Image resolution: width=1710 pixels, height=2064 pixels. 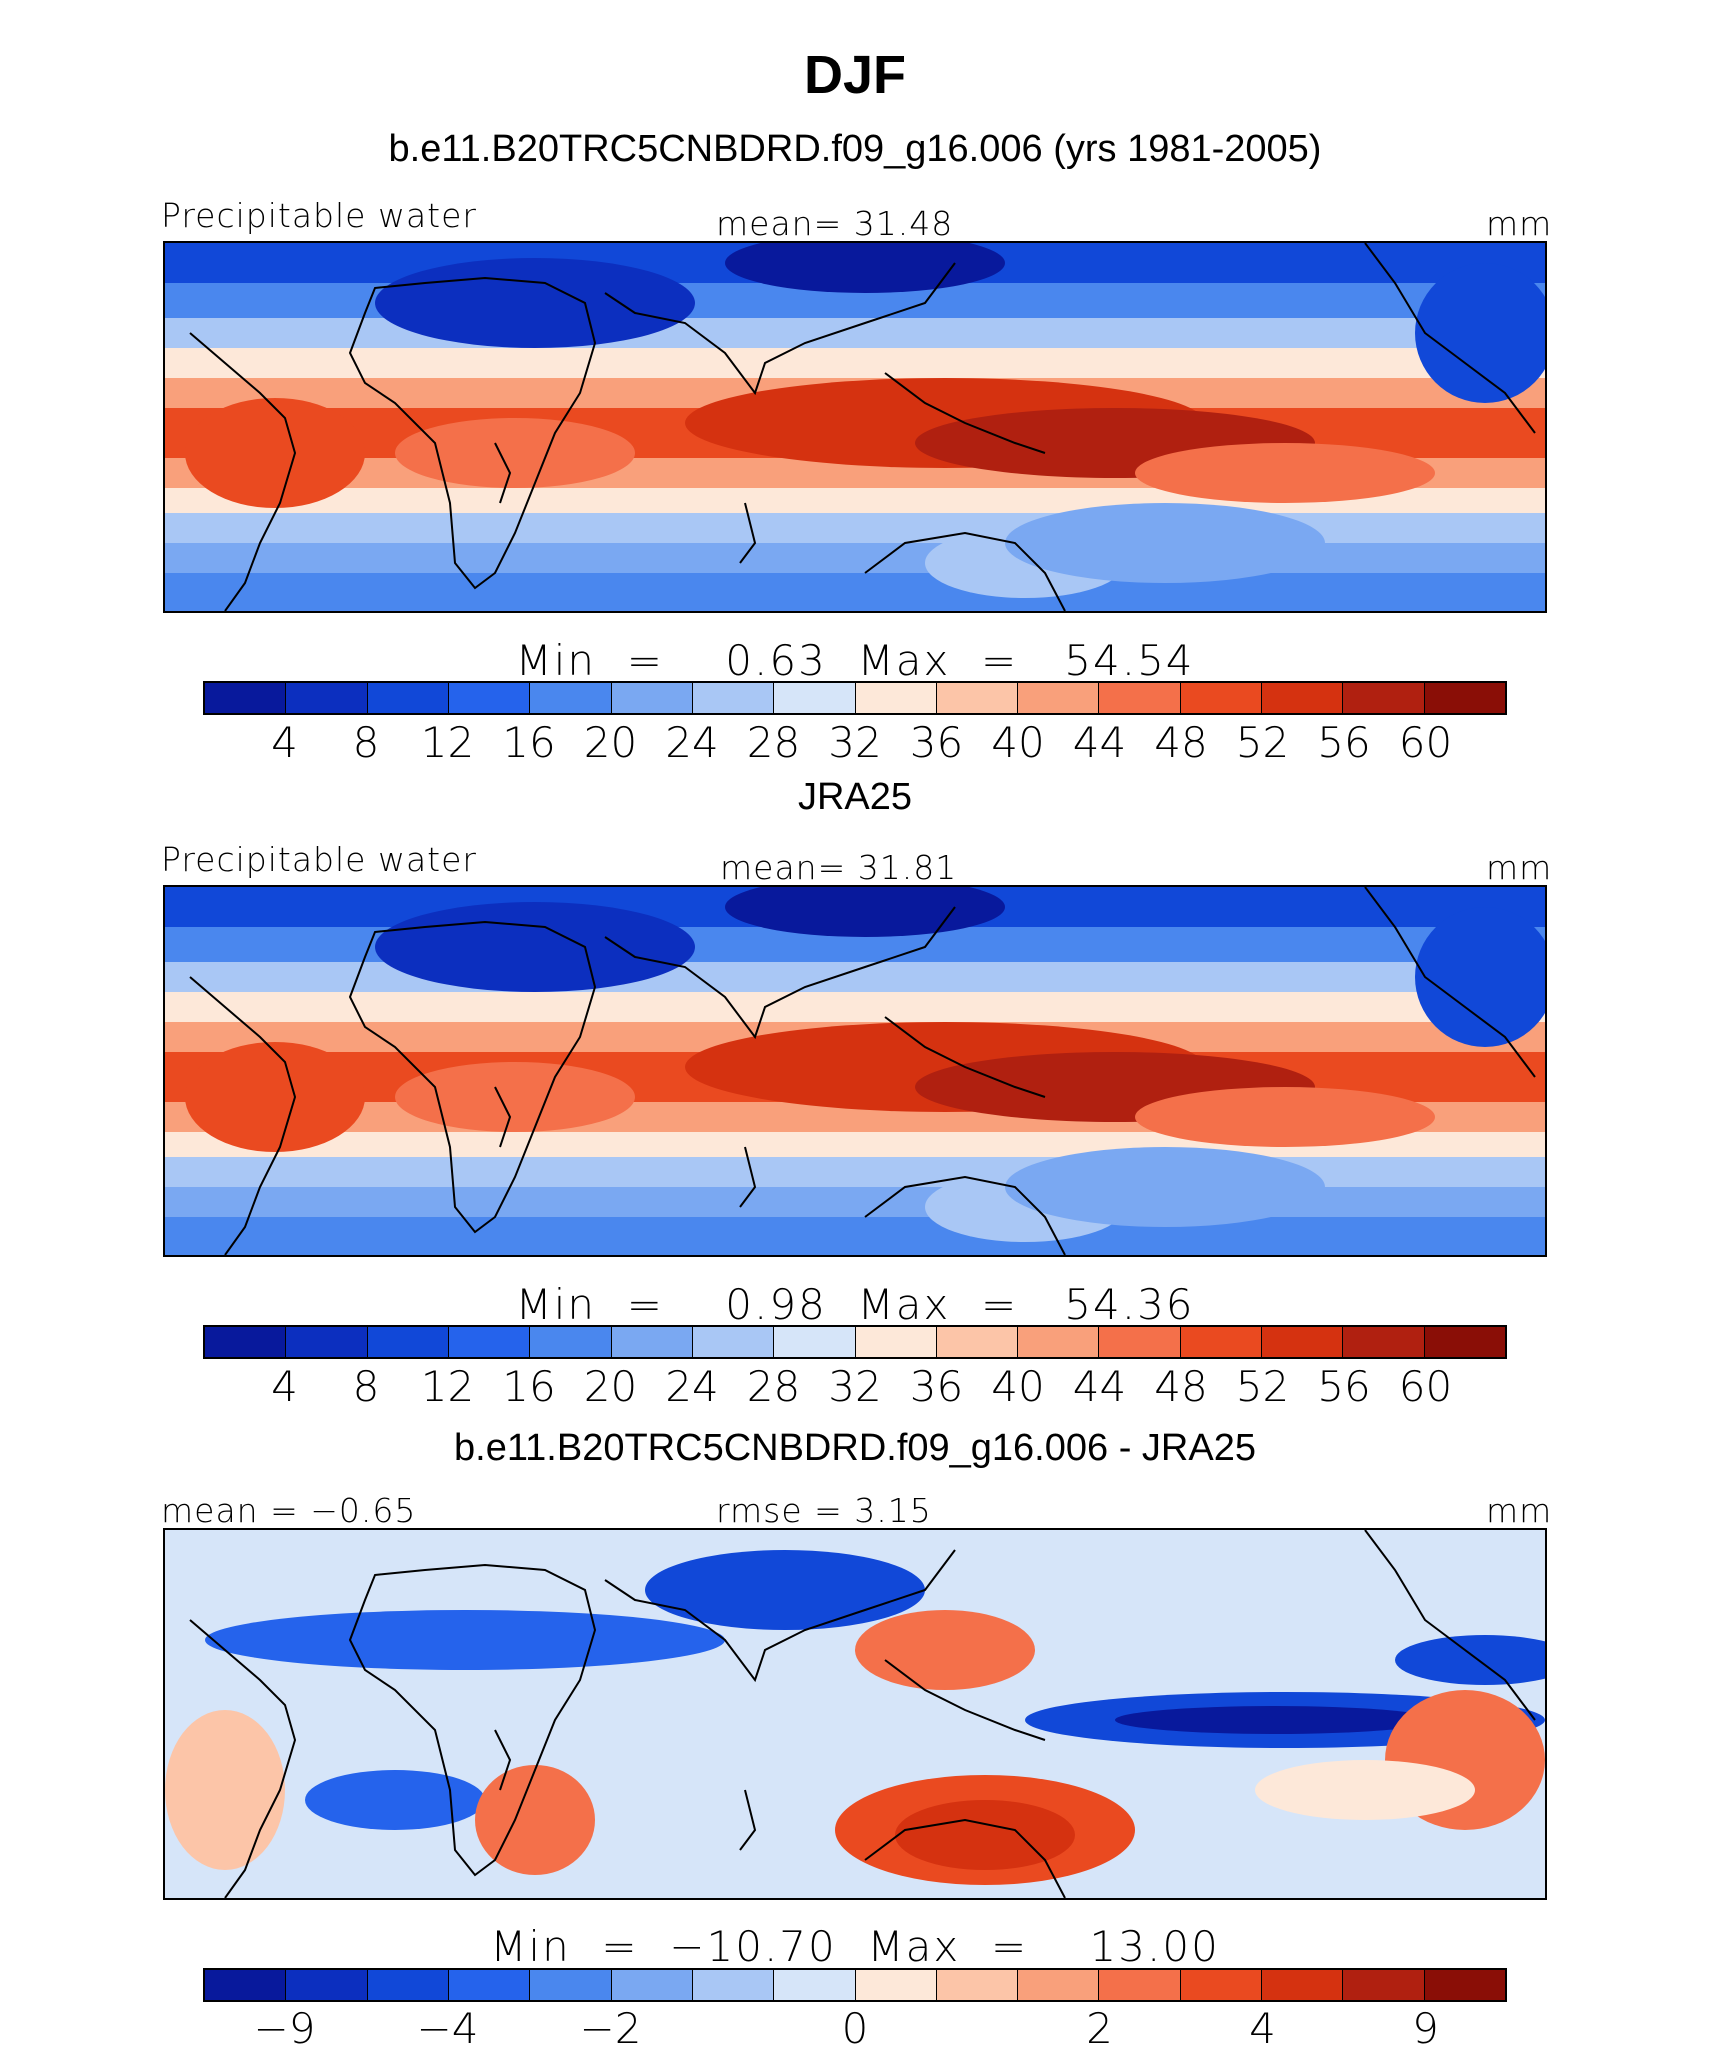 I want to click on panel-2-colorbar, so click(x=855, y=1342).